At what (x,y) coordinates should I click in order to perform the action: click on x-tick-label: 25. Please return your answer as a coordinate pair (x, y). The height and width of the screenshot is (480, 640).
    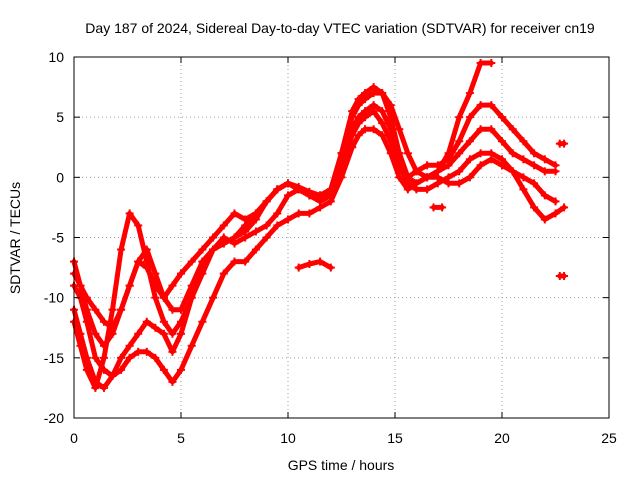
    Looking at the image, I should click on (609, 438).